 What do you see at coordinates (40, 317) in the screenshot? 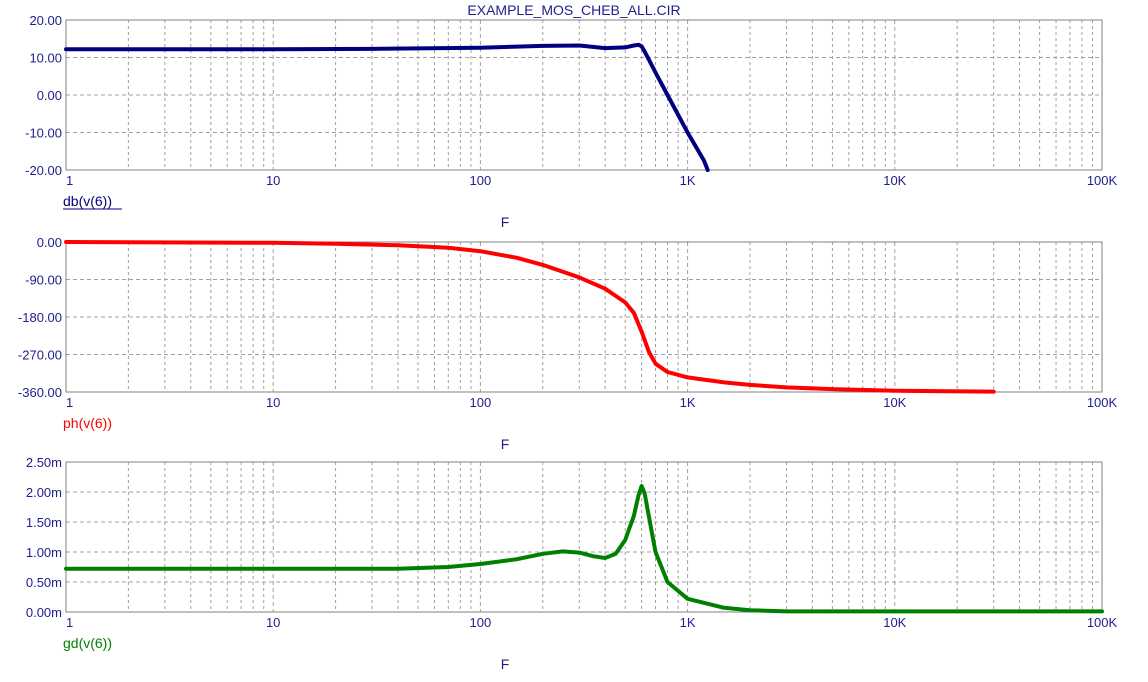
I see `y-tick-label: -180.00` at bounding box center [40, 317].